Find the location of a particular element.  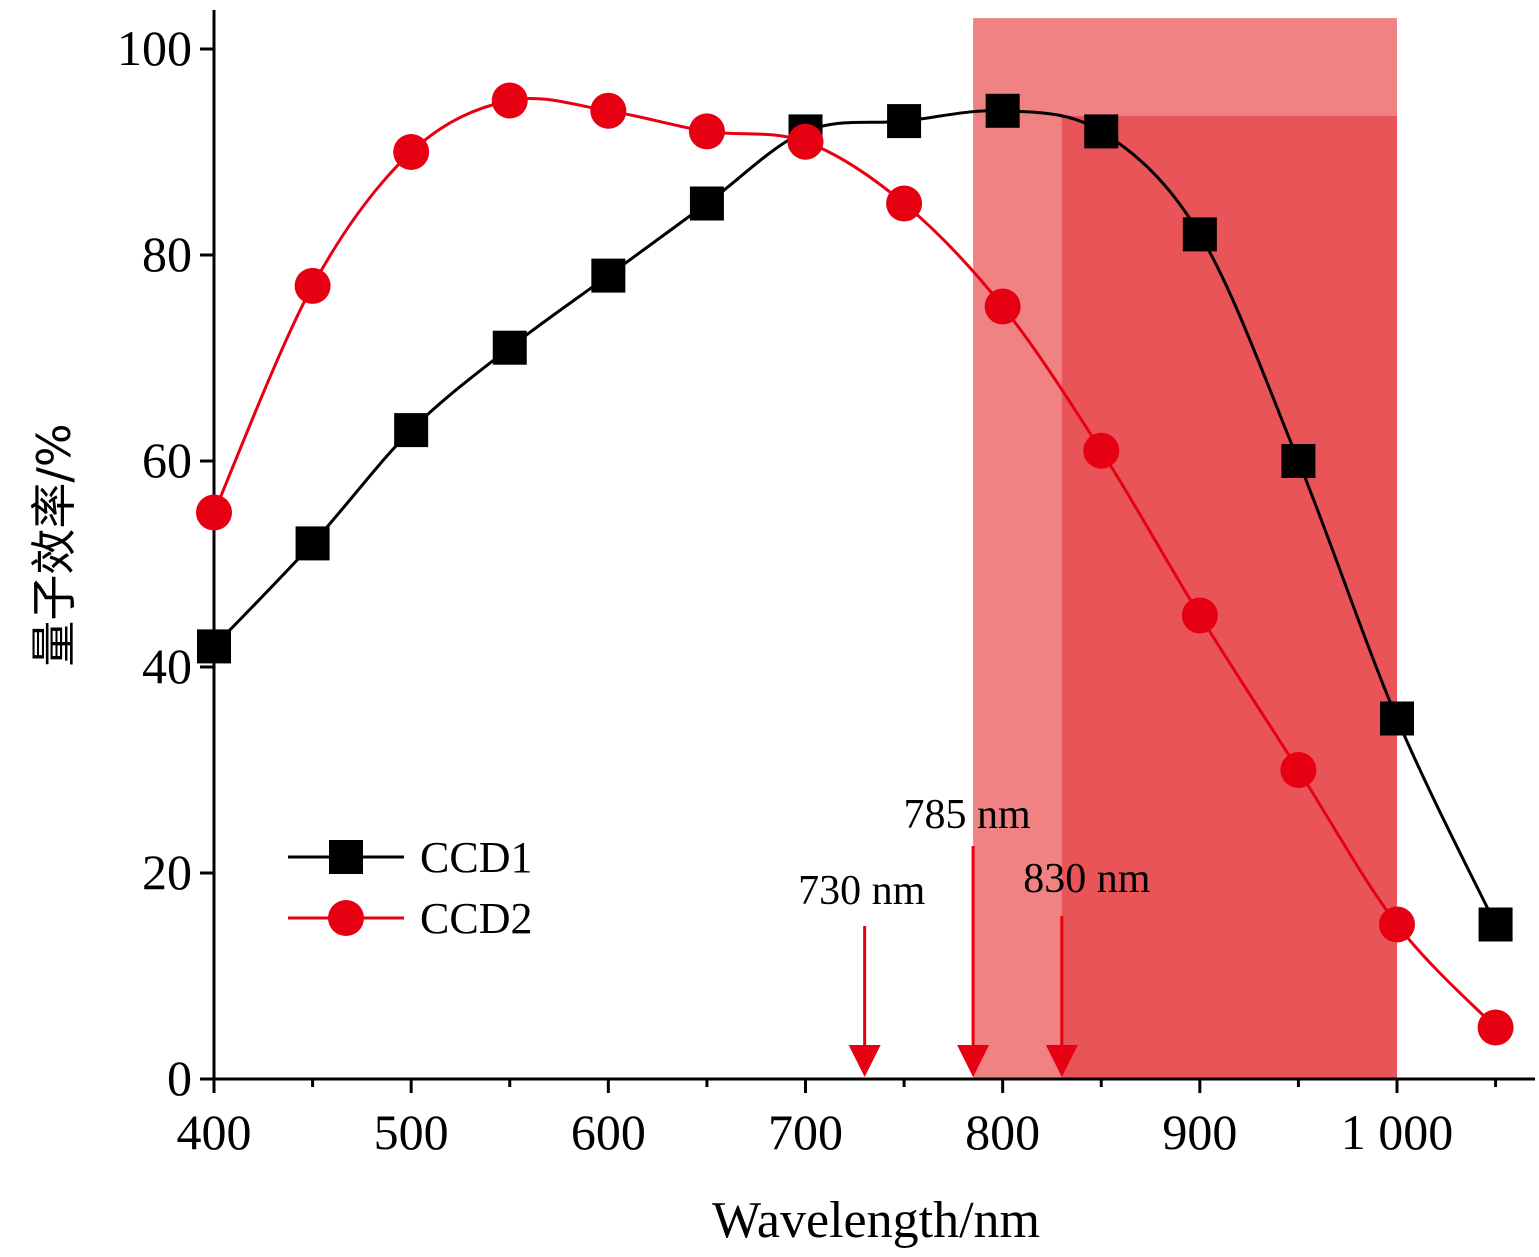

x-tick-label: 800 is located at coordinates (1002, 1132).